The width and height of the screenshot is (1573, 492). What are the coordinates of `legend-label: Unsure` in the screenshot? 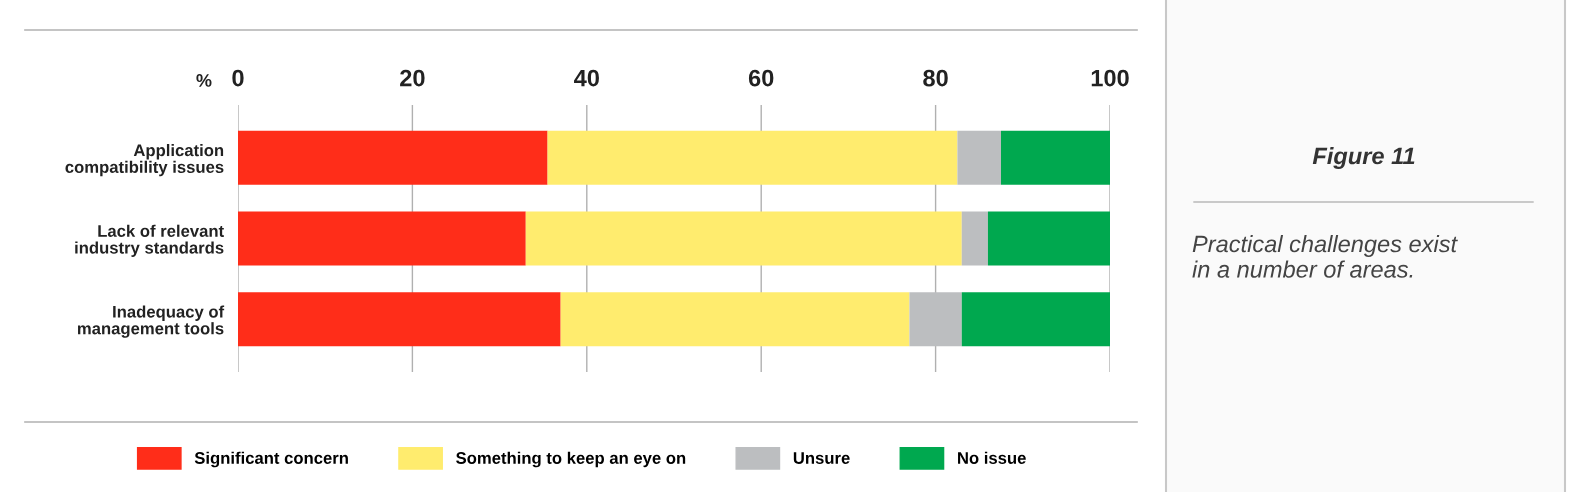 It's located at (821, 458).